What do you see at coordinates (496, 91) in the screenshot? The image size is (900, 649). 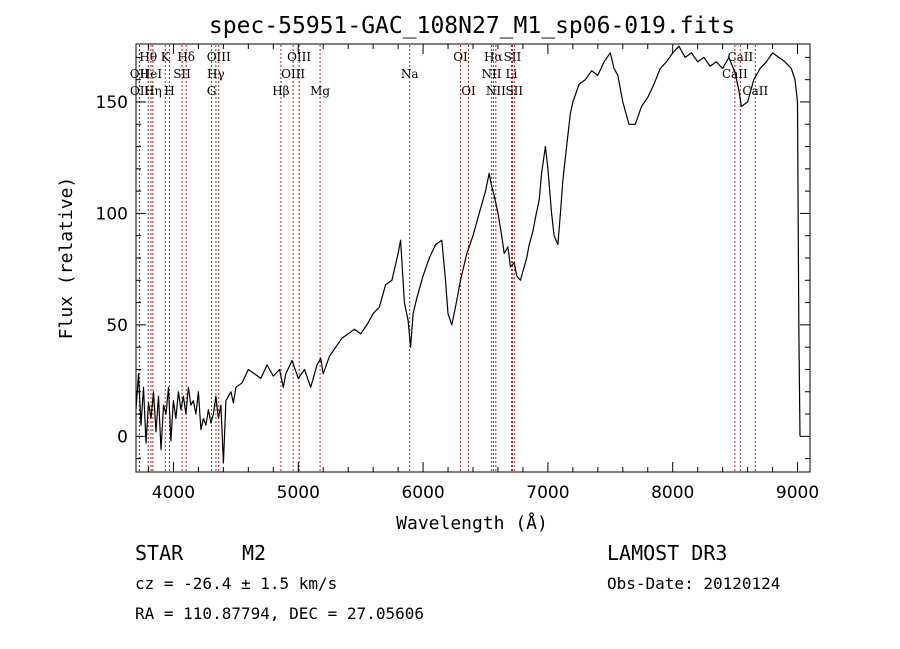 I see `line-label-23: NII` at bounding box center [496, 91].